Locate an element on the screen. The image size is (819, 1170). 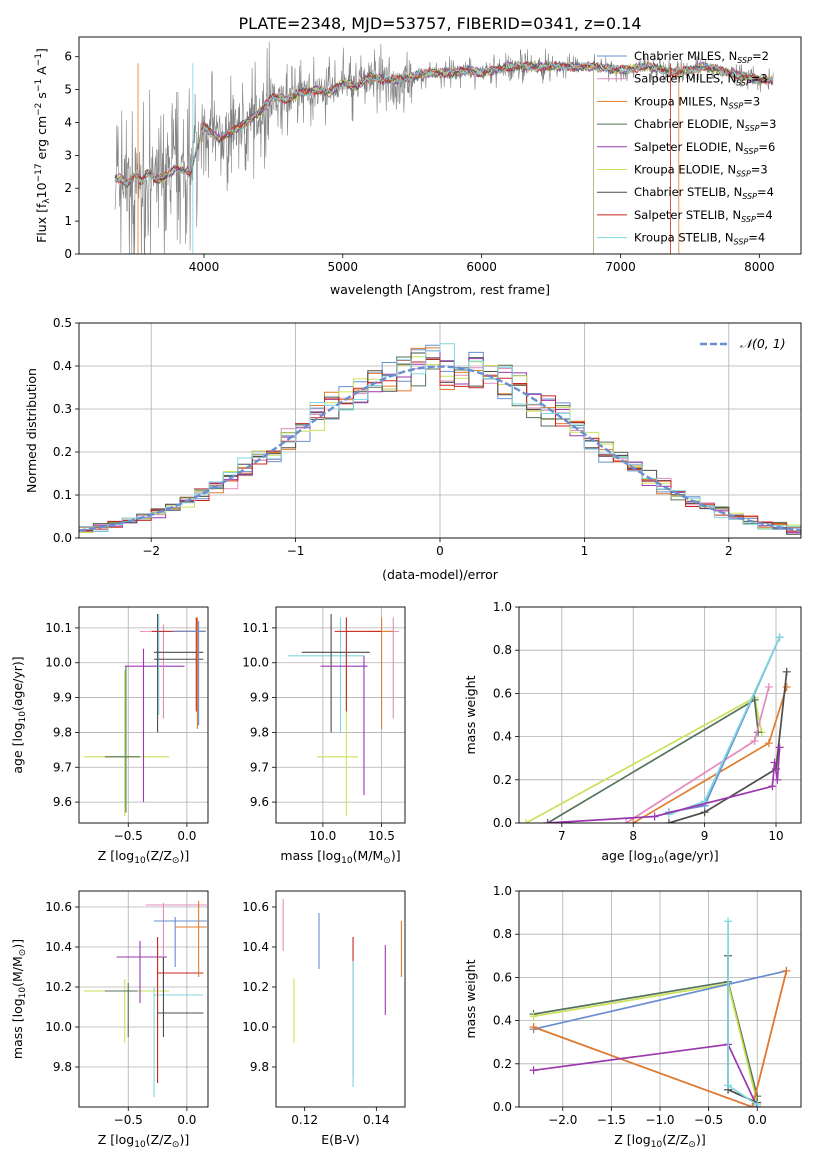
y-tick-label: 10.0 is located at coordinates (255, 663).